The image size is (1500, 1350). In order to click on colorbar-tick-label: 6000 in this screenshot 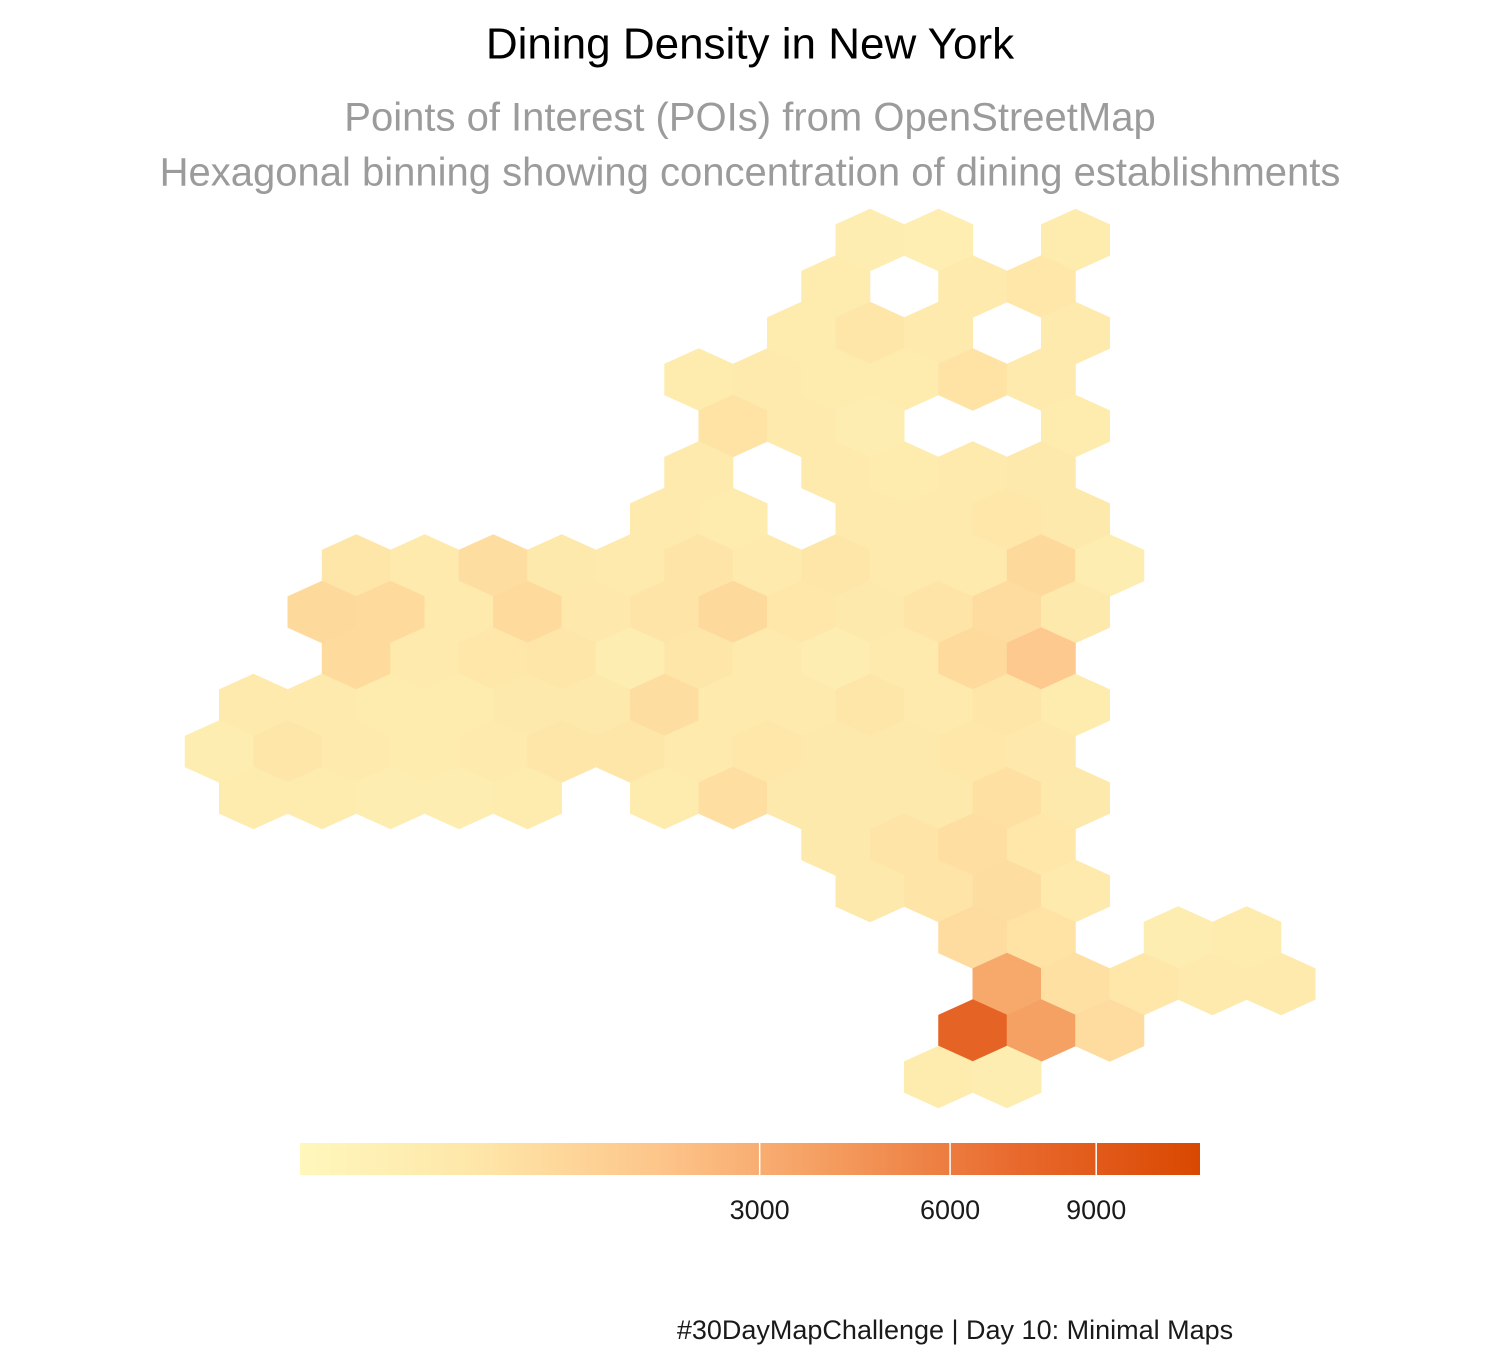, I will do `click(950, 1210)`.